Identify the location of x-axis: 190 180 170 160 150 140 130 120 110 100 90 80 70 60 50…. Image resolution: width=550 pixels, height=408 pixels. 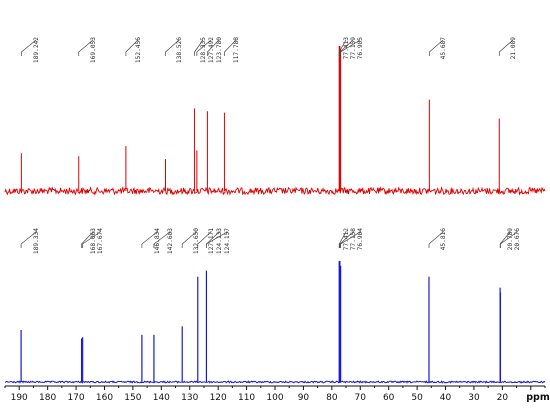
(277, 394).